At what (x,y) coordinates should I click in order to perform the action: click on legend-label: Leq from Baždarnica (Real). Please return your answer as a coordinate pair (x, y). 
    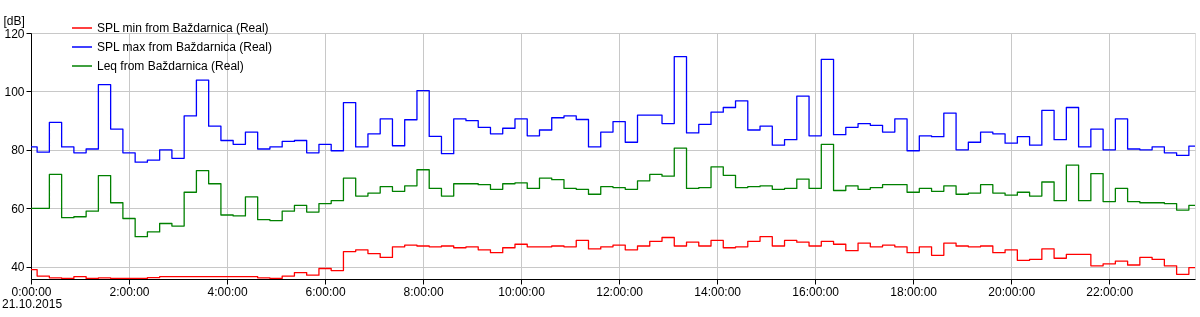
    Looking at the image, I should click on (170, 66).